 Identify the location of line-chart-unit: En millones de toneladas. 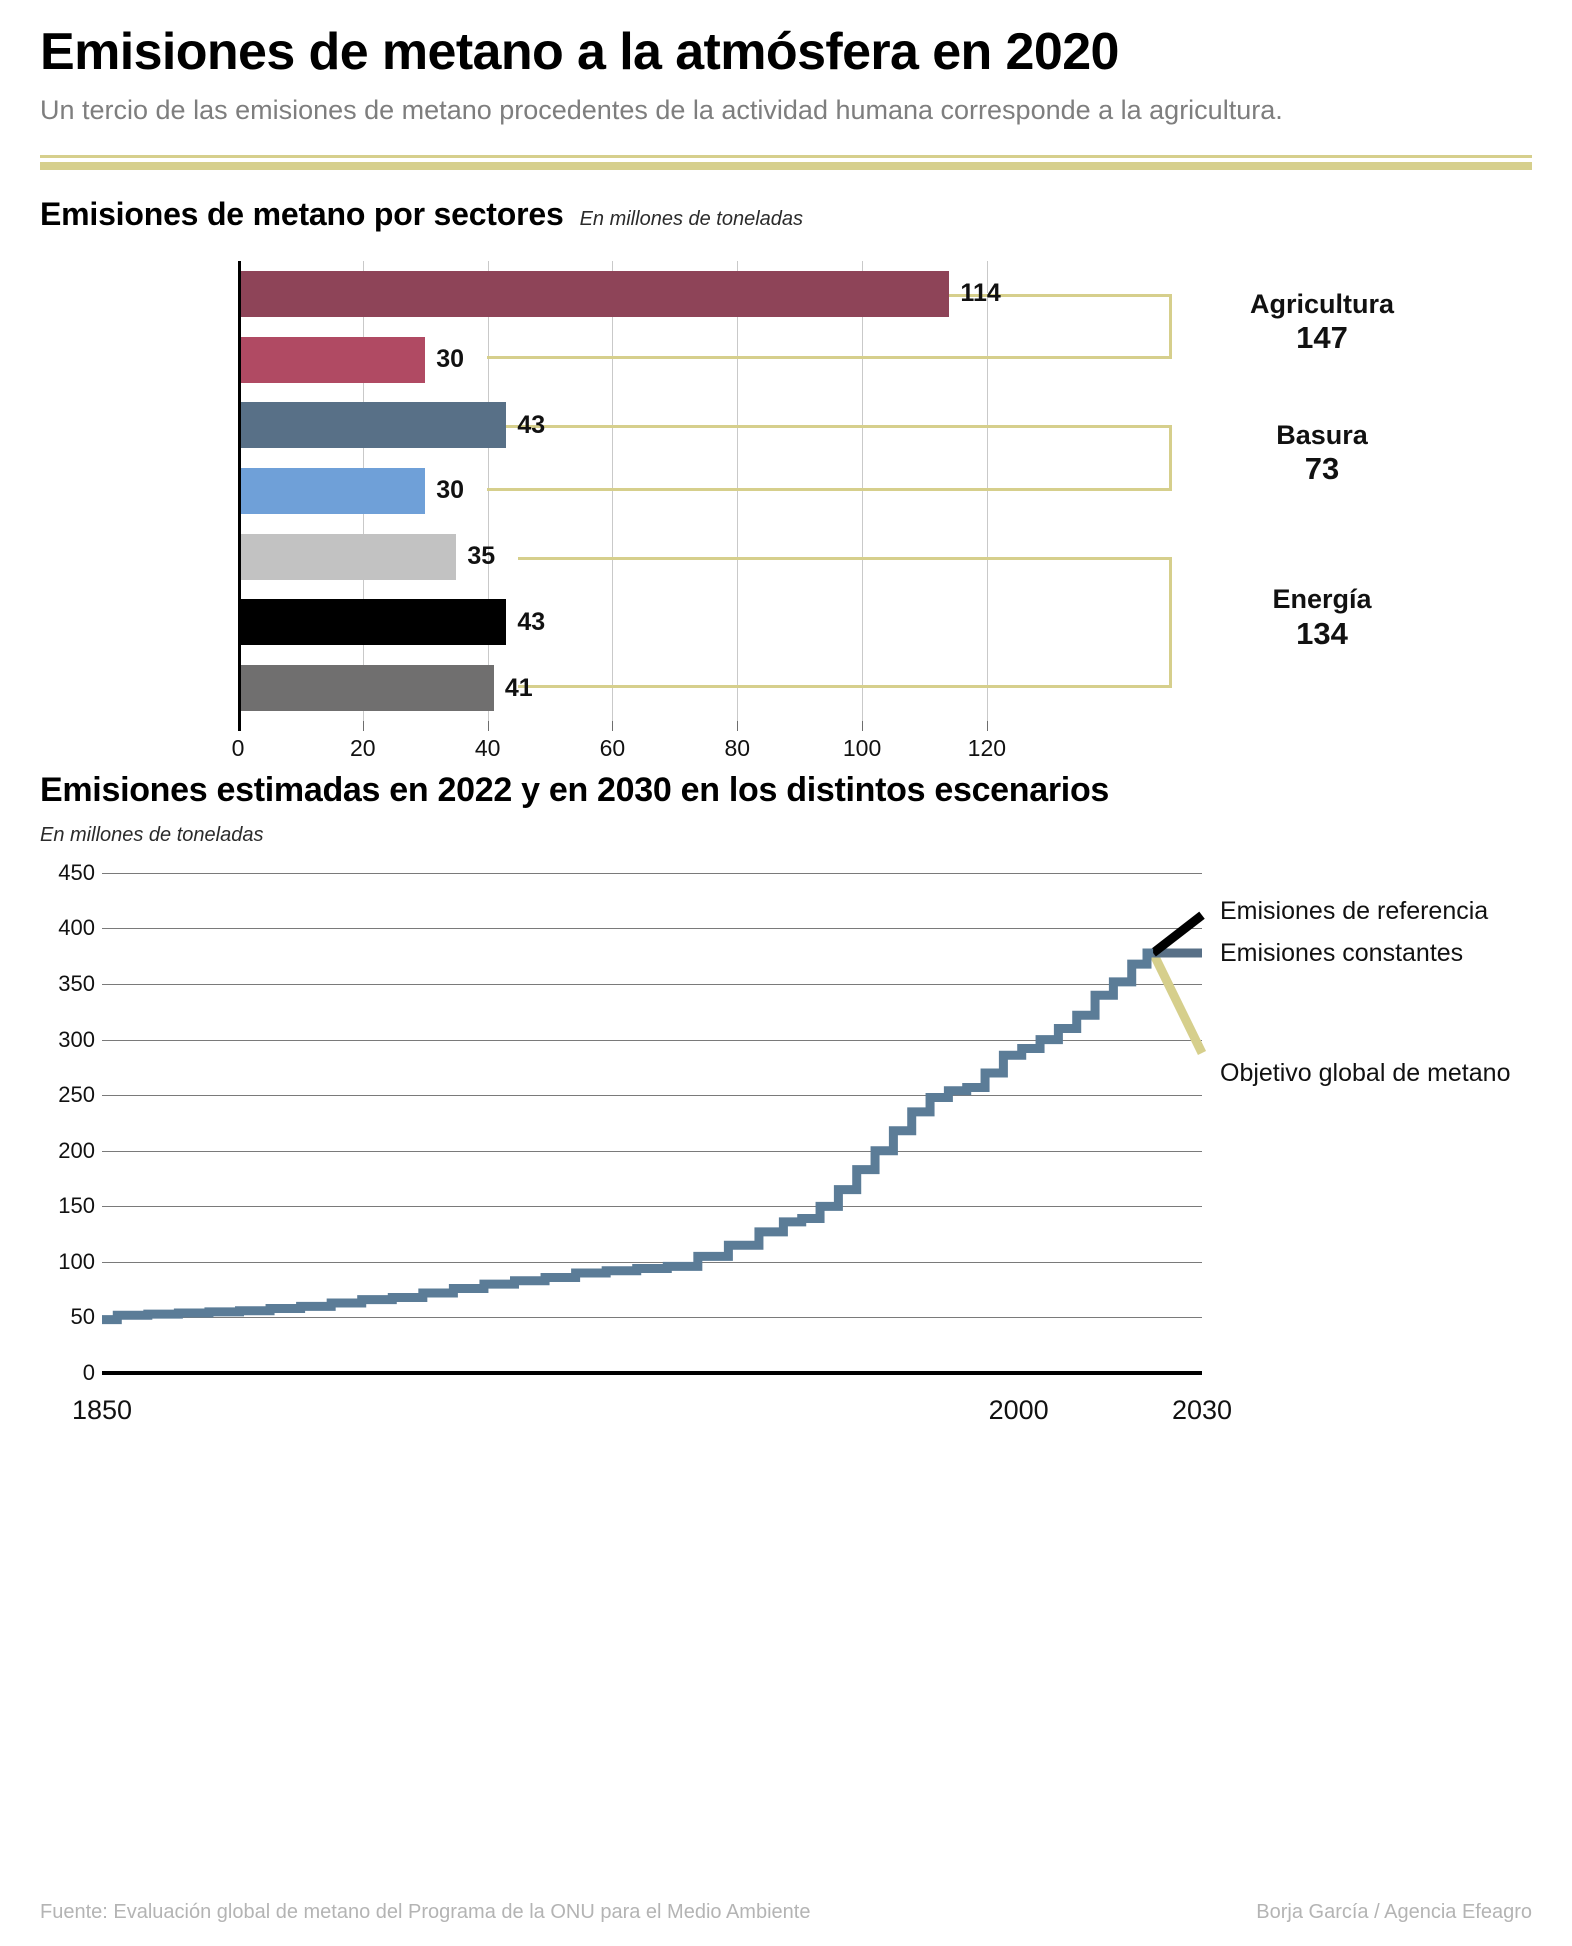
(152, 834).